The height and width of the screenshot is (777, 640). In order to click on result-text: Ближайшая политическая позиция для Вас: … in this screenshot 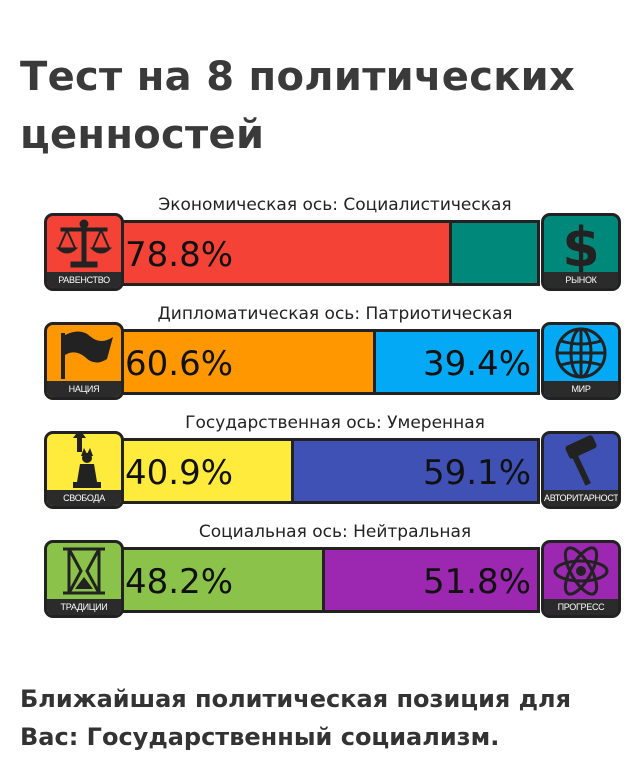, I will do `click(296, 718)`.